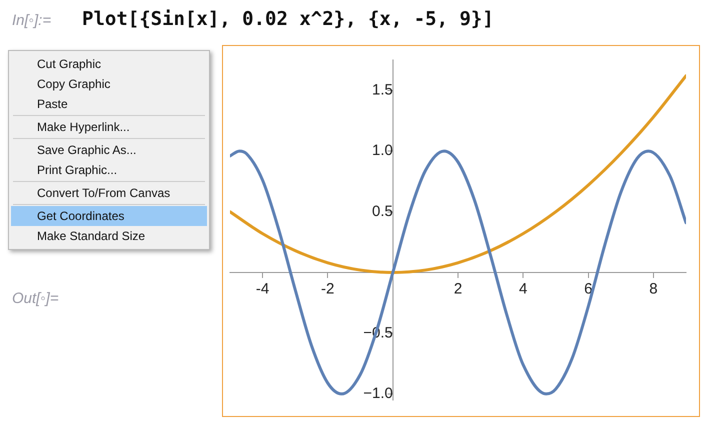 This screenshot has width=710, height=423. I want to click on context-menu: Cut Graphic Copy Graphic Paste Make Hyperlink... Save Graphic As... Print Graphic... Convert To/From Canvas Get Coordinates Make Standard Size, so click(109, 150).